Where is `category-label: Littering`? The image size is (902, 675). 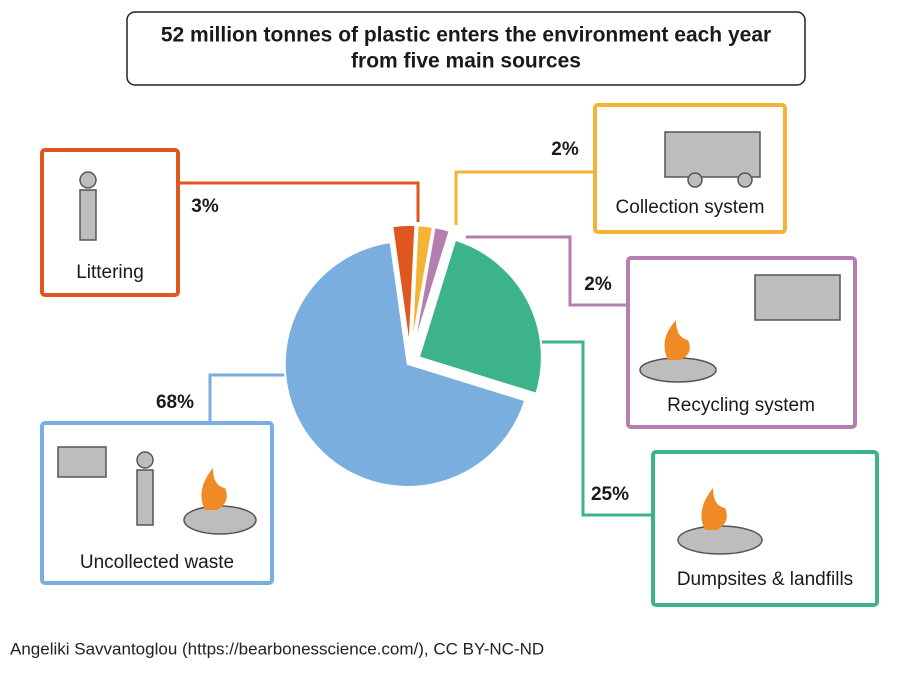
category-label: Littering is located at coordinates (110, 272).